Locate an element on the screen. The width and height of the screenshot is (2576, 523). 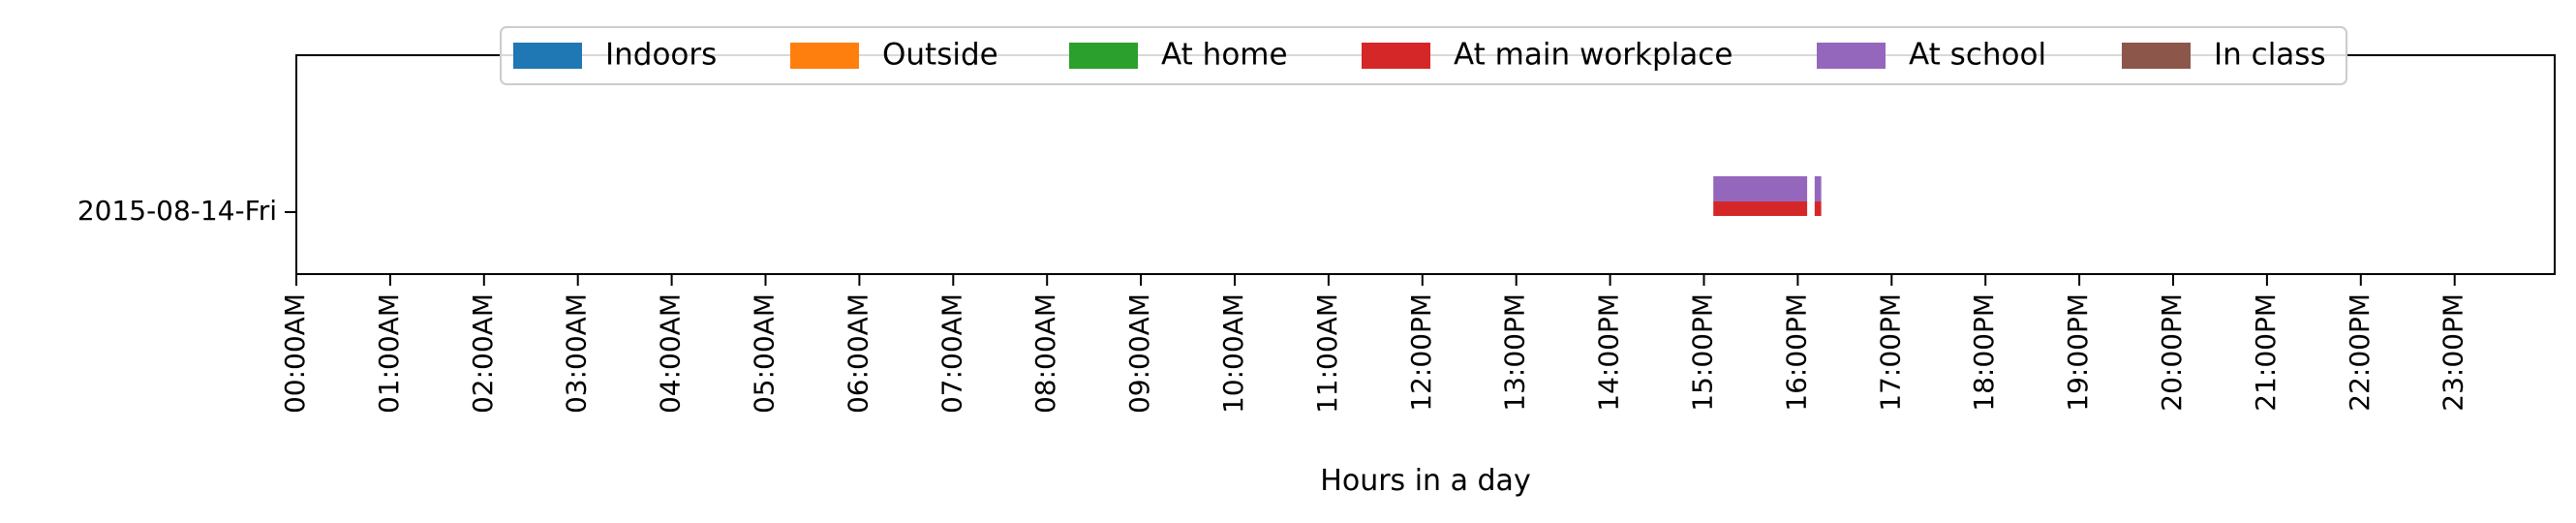
x-tick-label: 10:00AM is located at coordinates (1233, 353).